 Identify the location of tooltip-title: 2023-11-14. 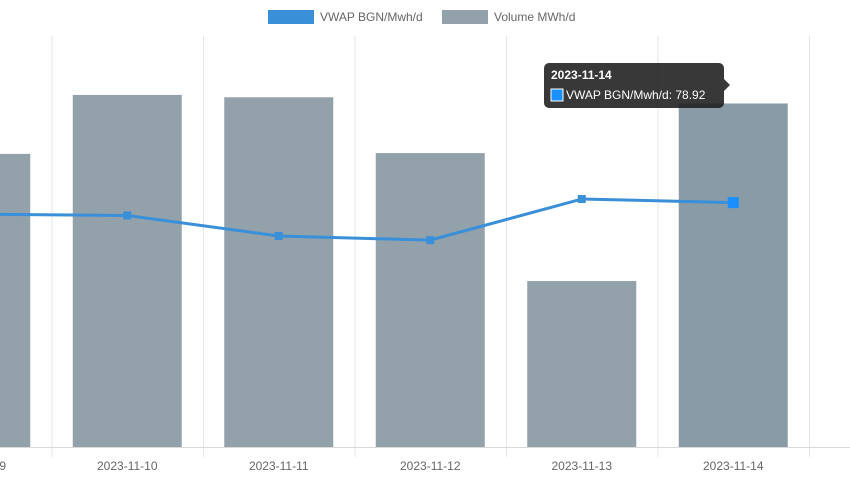
(581, 75).